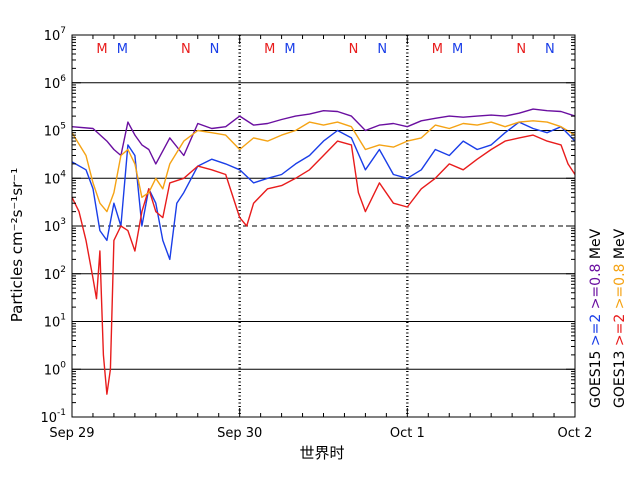 Image resolution: width=640 pixels, height=480 pixels. I want to click on y-tick-label: 10¹, so click(55, 322).